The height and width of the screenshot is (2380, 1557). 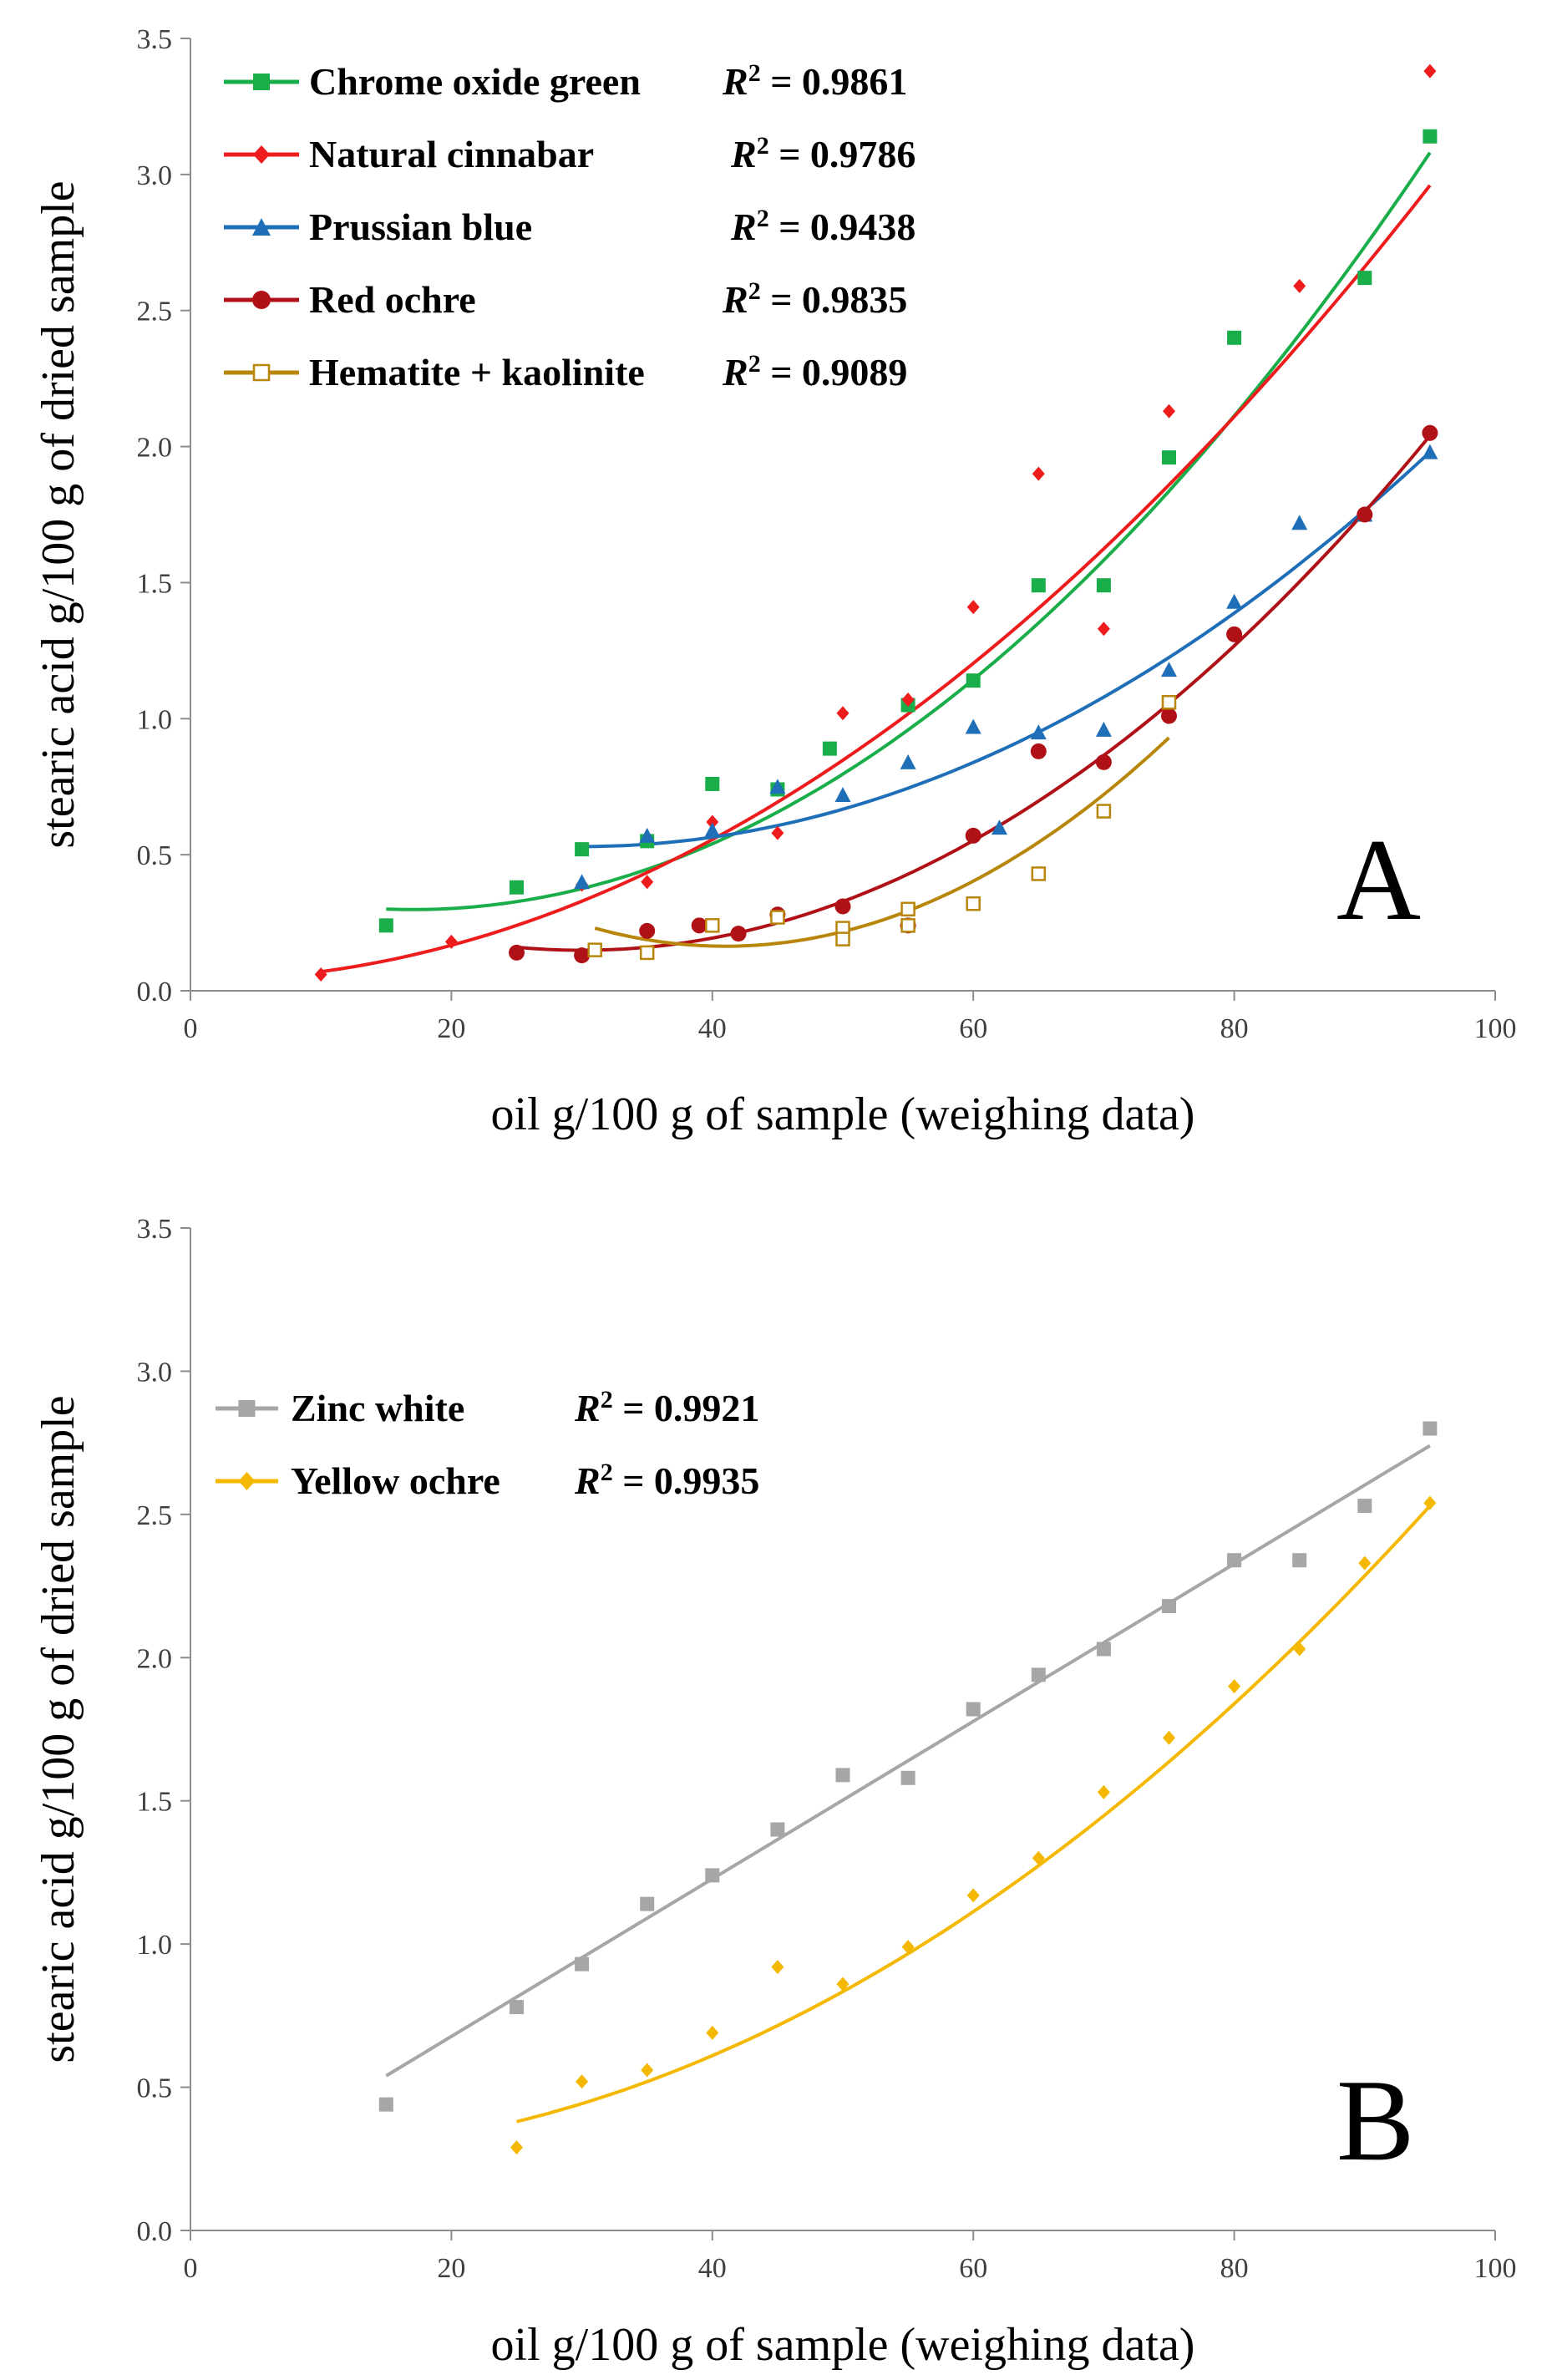 What do you see at coordinates (155, 2088) in the screenshot?
I see `panel-b-y-tick-label: 0.5` at bounding box center [155, 2088].